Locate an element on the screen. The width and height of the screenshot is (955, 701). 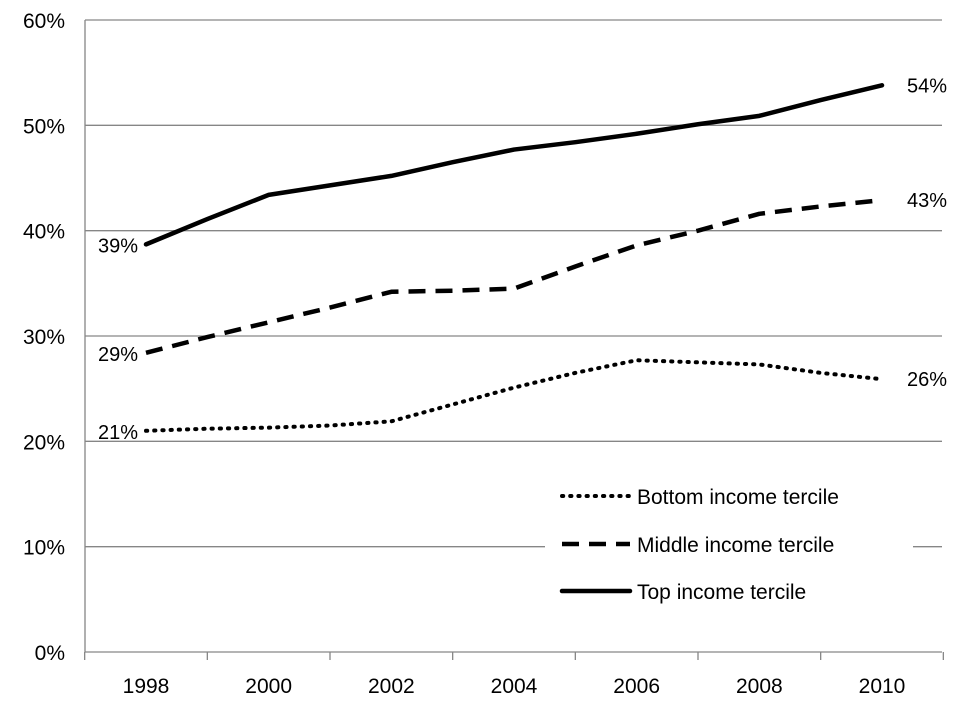
legend-label: Top income tercile is located at coordinates (721, 592).